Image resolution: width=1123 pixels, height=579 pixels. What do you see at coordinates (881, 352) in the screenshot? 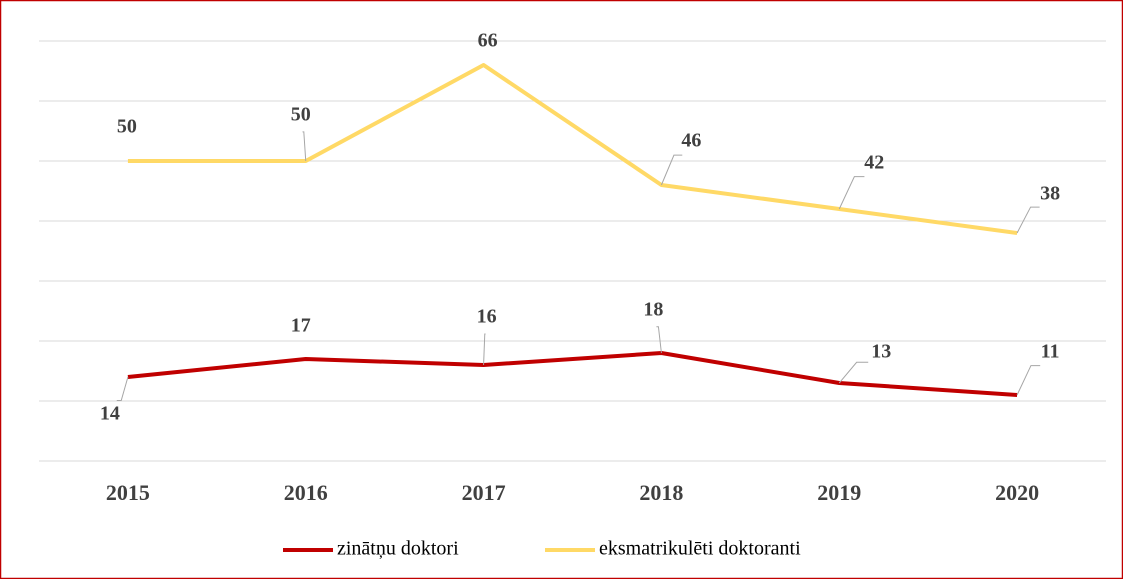
I see `data-label: 13` at bounding box center [881, 352].